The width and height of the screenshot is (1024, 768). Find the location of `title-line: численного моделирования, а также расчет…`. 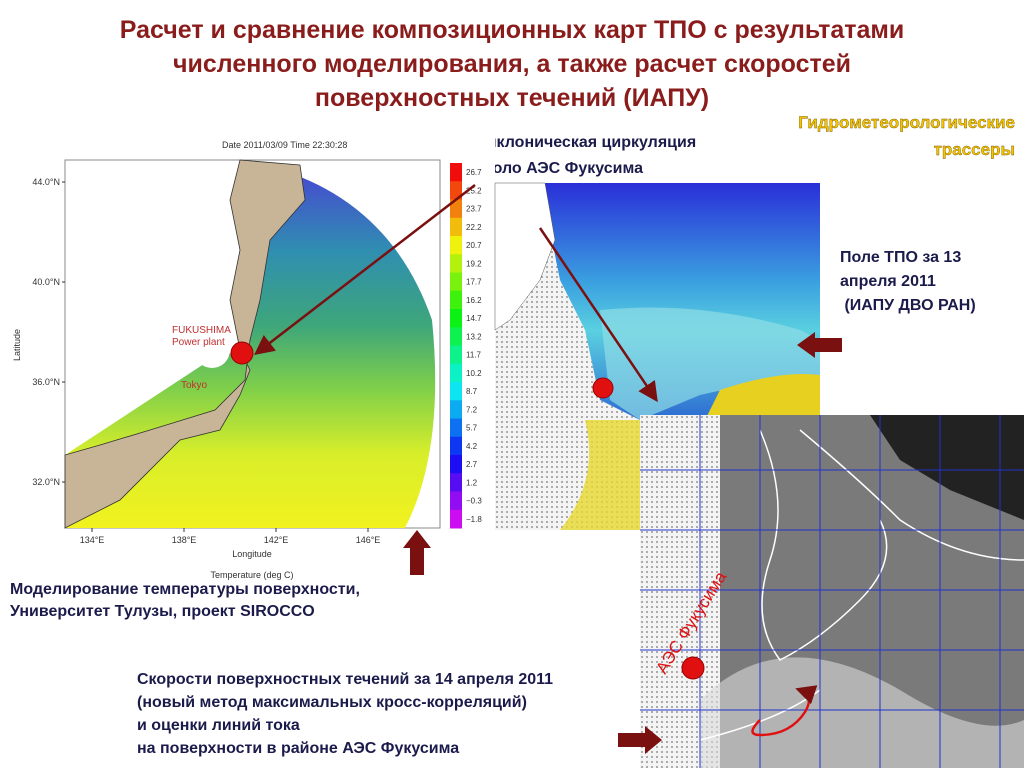

title-line: численного моделирования, а также расчет… is located at coordinates (512, 64).